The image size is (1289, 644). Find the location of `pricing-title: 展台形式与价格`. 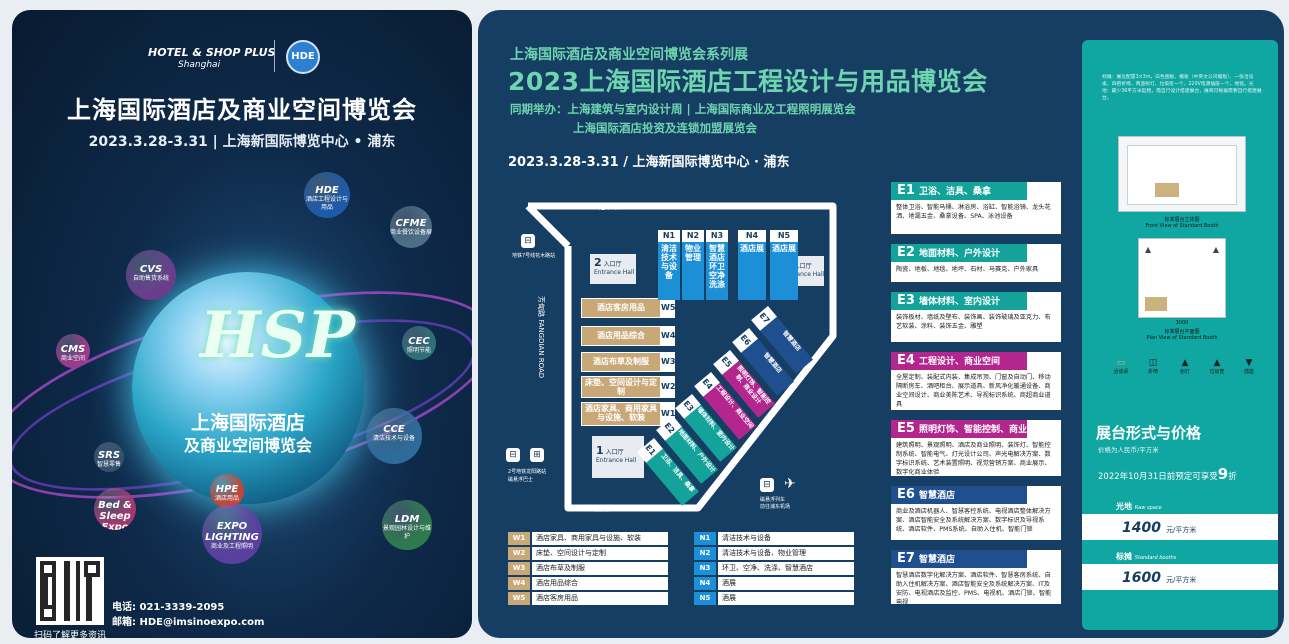

pricing-title: 展台形式与价格 is located at coordinates (1149, 433).